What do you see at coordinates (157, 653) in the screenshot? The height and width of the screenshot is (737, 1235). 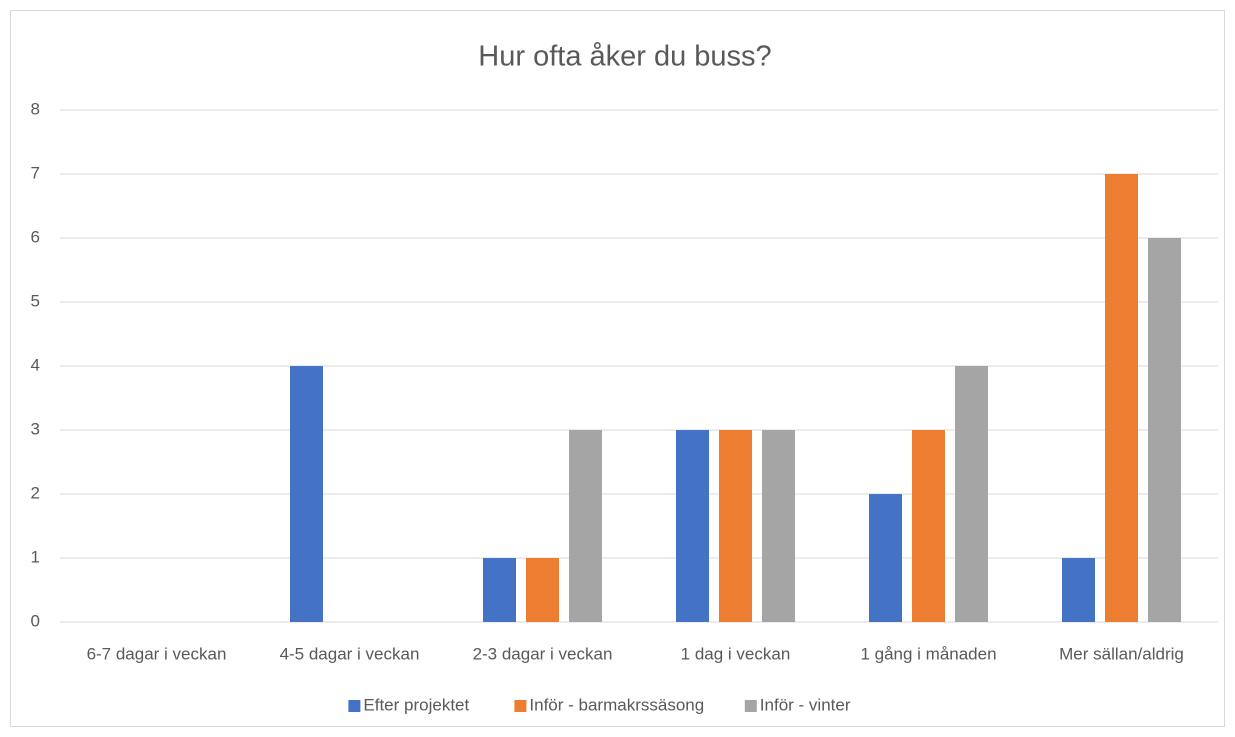 I see `x-tick-label: 6-7 dagar i veckan` at bounding box center [157, 653].